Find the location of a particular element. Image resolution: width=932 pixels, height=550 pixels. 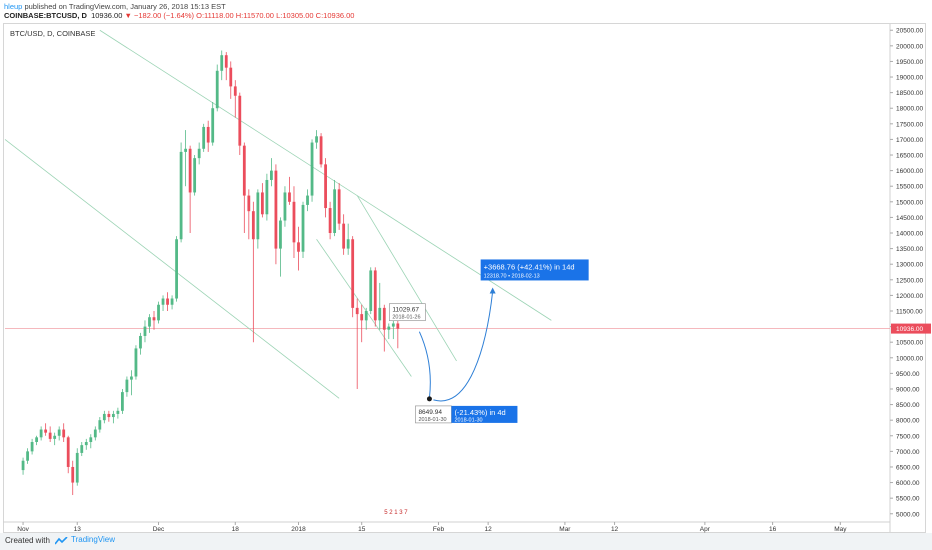

time-tick-label: Feb is located at coordinates (439, 529).